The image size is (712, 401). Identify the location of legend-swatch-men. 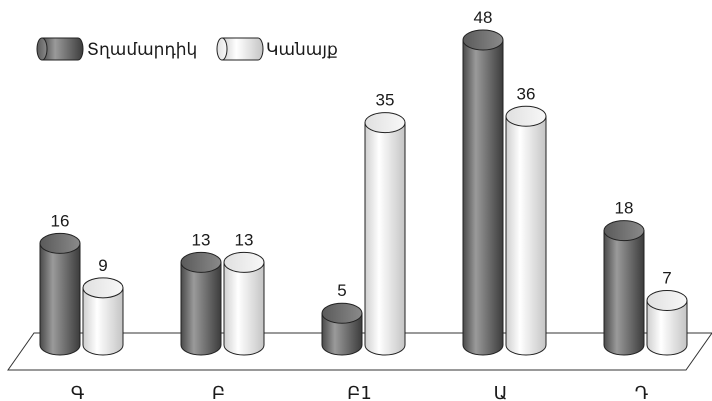
(60, 49).